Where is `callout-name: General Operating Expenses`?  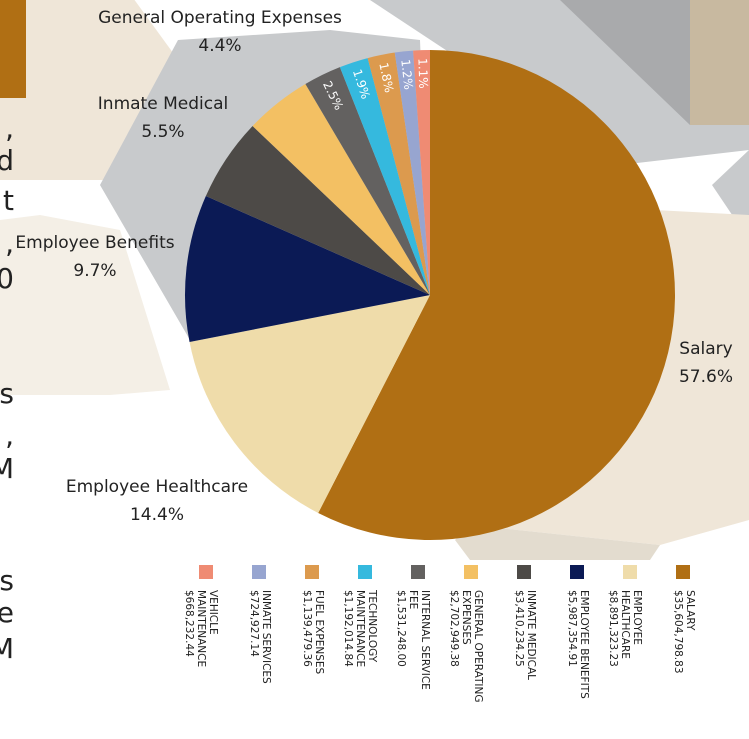 callout-name: General Operating Expenses is located at coordinates (220, 18).